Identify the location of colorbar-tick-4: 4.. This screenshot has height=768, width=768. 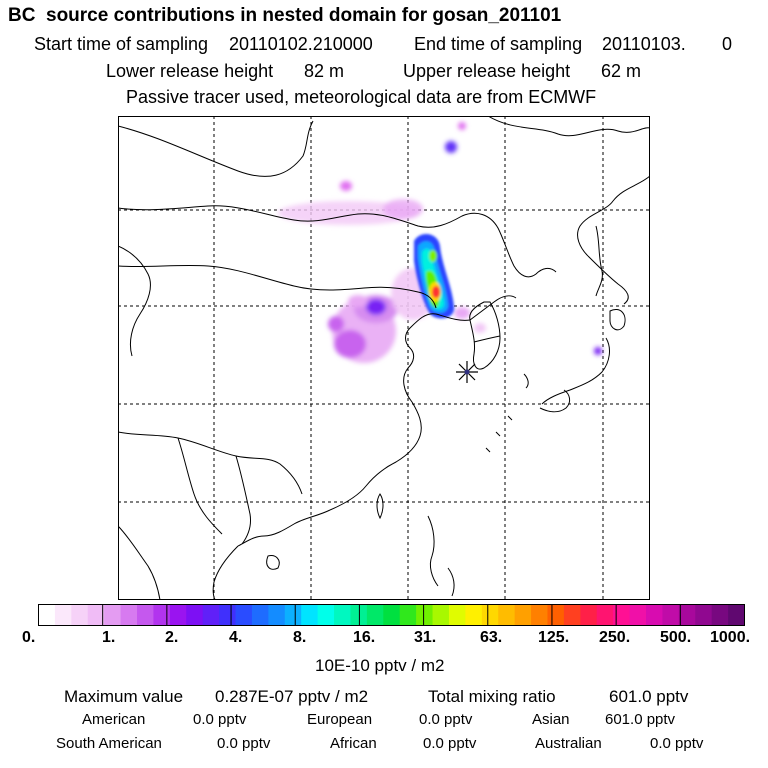
(236, 637).